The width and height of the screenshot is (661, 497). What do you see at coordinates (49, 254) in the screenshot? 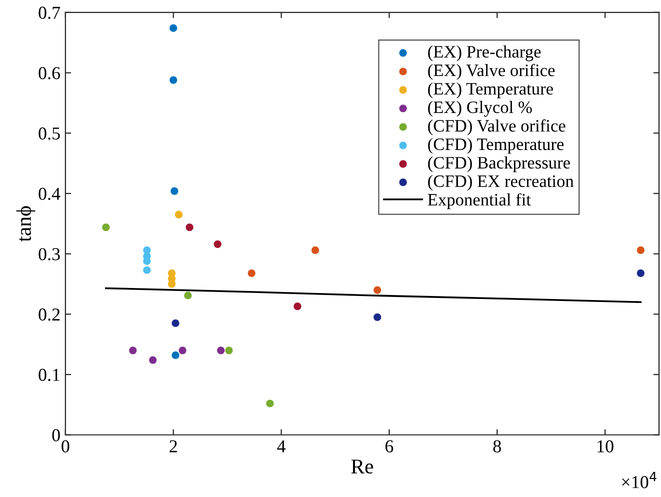
I see `y-tick-label: 0.3` at bounding box center [49, 254].